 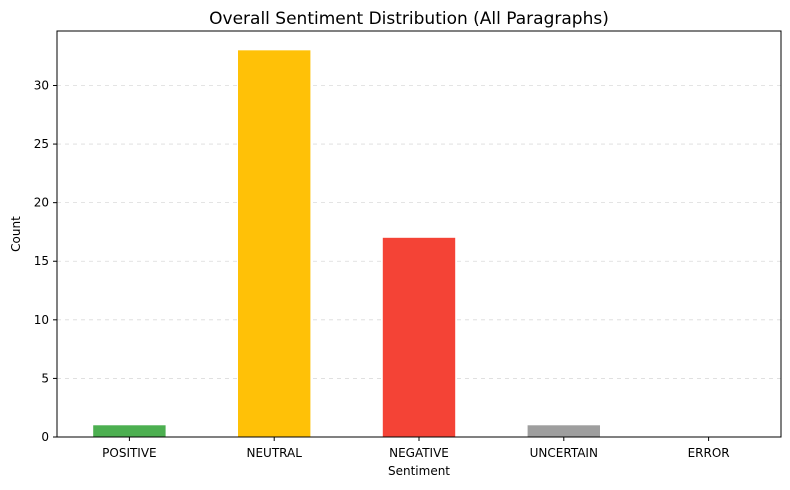 I want to click on y-tick-label: 15, so click(x=41, y=261).